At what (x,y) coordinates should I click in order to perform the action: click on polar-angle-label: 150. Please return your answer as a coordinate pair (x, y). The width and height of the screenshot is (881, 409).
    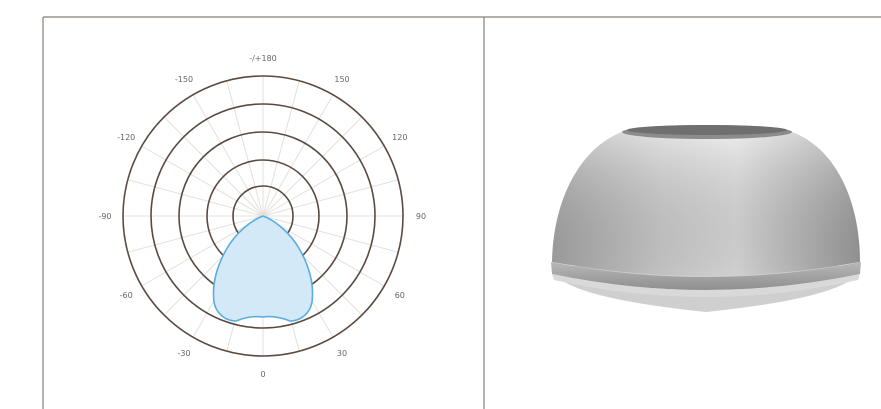
    Looking at the image, I should click on (341, 79).